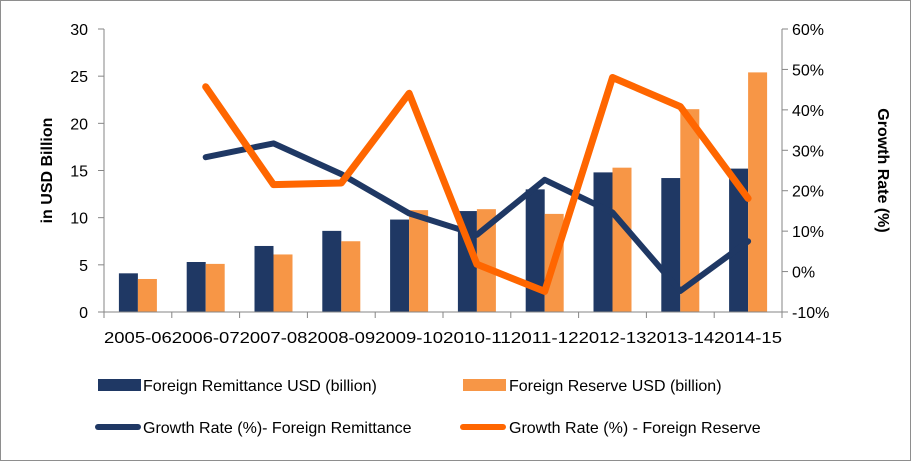 The image size is (911, 461). What do you see at coordinates (79, 172) in the screenshot?
I see `left-tick-label: 15` at bounding box center [79, 172].